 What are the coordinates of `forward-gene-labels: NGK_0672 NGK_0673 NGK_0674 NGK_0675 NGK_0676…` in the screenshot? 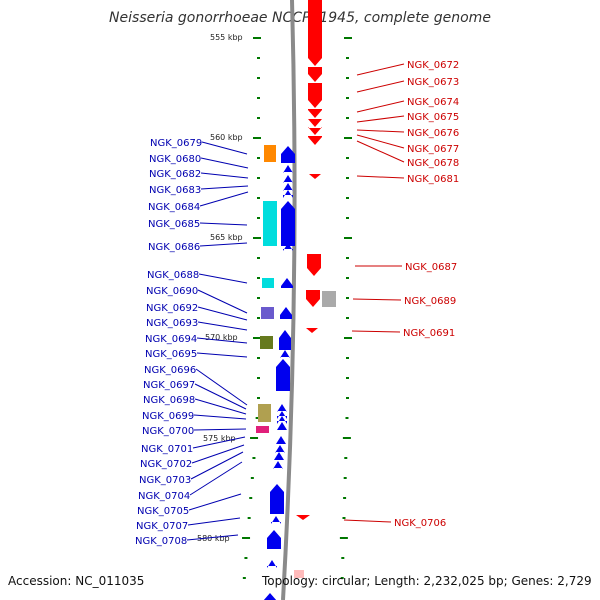 It's located at (426, 294).